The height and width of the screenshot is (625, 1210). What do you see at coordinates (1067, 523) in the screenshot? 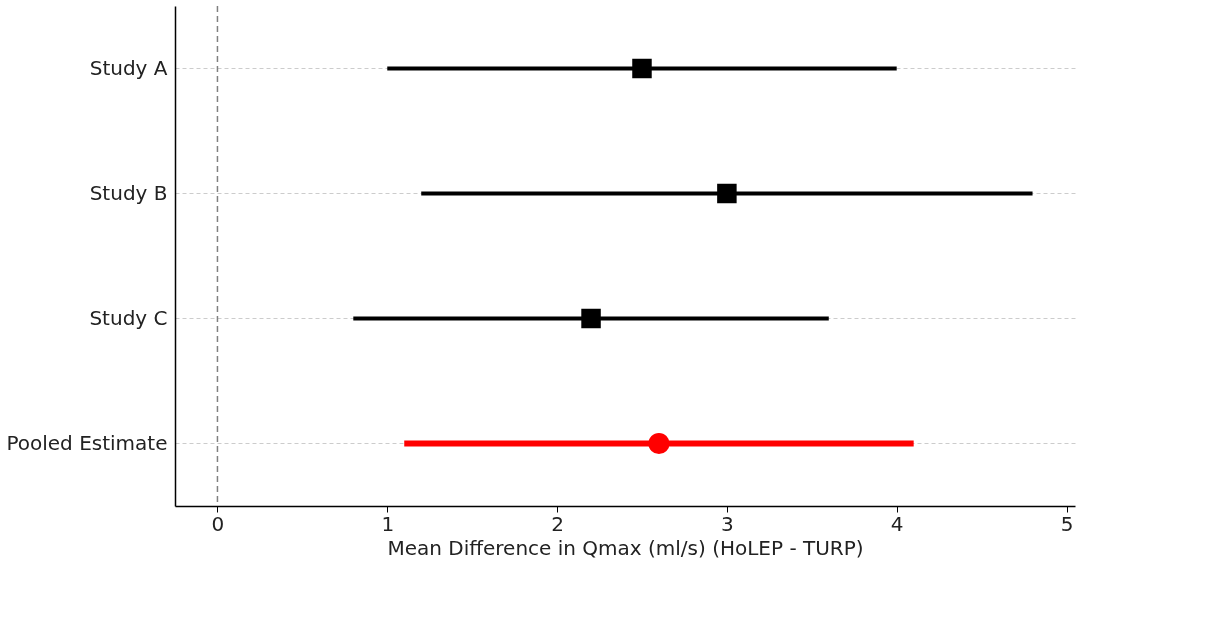
I see `x-tick-label: 5` at bounding box center [1067, 523].